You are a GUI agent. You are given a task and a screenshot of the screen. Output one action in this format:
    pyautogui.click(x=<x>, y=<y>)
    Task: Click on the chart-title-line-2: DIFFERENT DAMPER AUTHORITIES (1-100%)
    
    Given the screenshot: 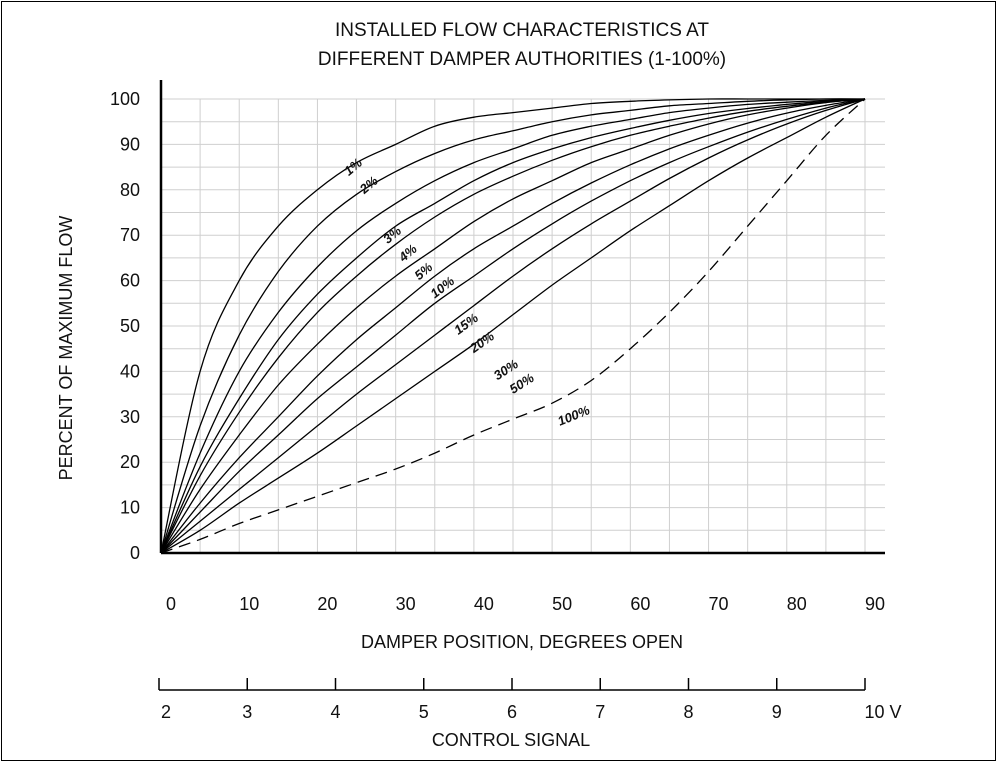 What is the action you would take?
    pyautogui.click(x=522, y=59)
    